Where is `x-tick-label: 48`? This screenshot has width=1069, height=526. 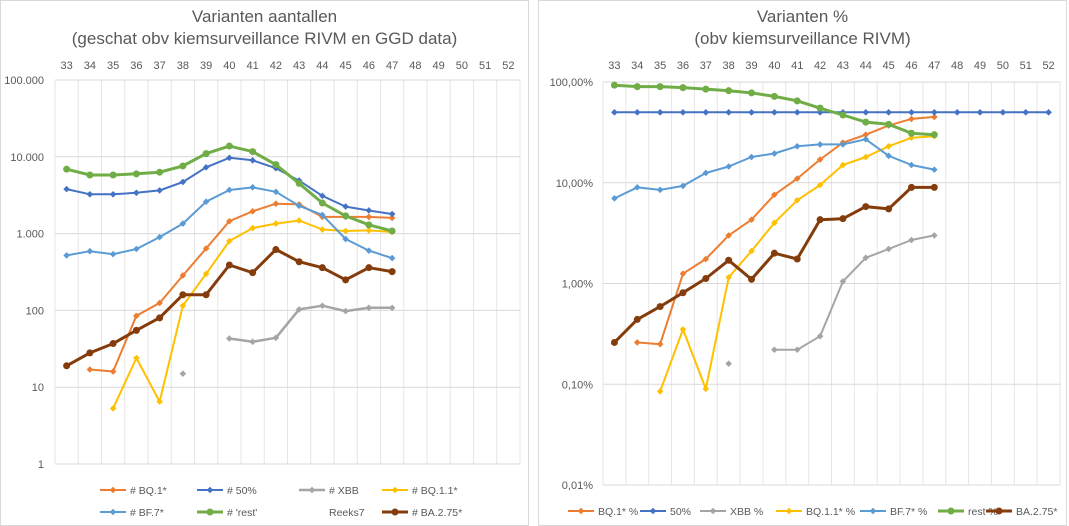 x-tick-label: 48 is located at coordinates (957, 66).